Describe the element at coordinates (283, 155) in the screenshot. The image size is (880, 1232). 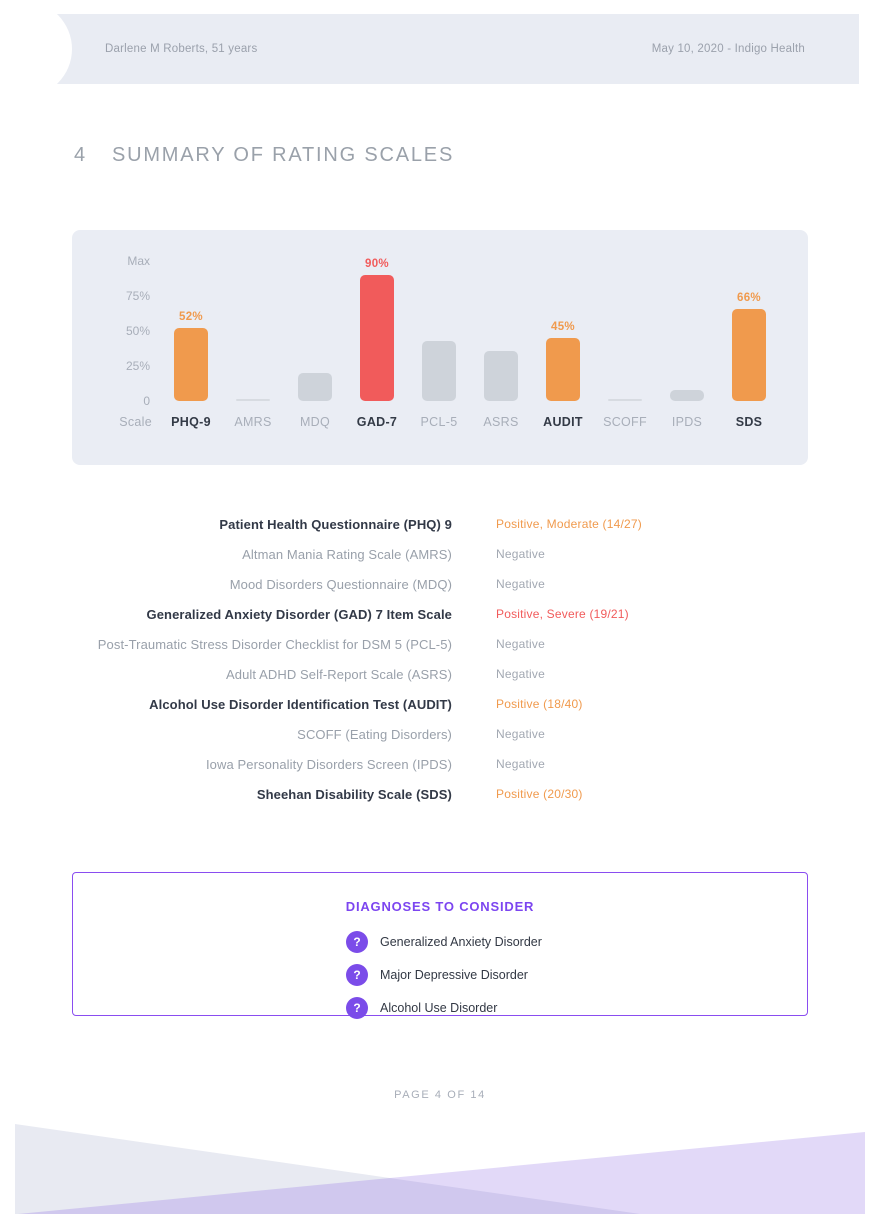
I see `section-heading: SUMMARY OF RATING SCALES` at that location.